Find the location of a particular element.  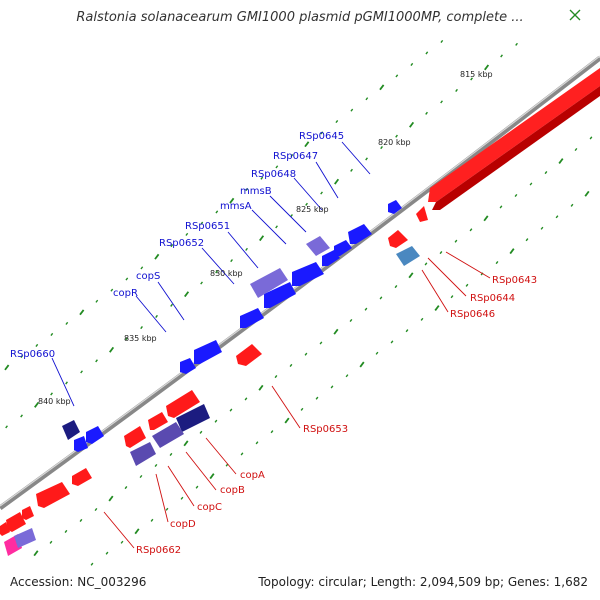

gene-rsp0643 is located at coordinates (422, 214).